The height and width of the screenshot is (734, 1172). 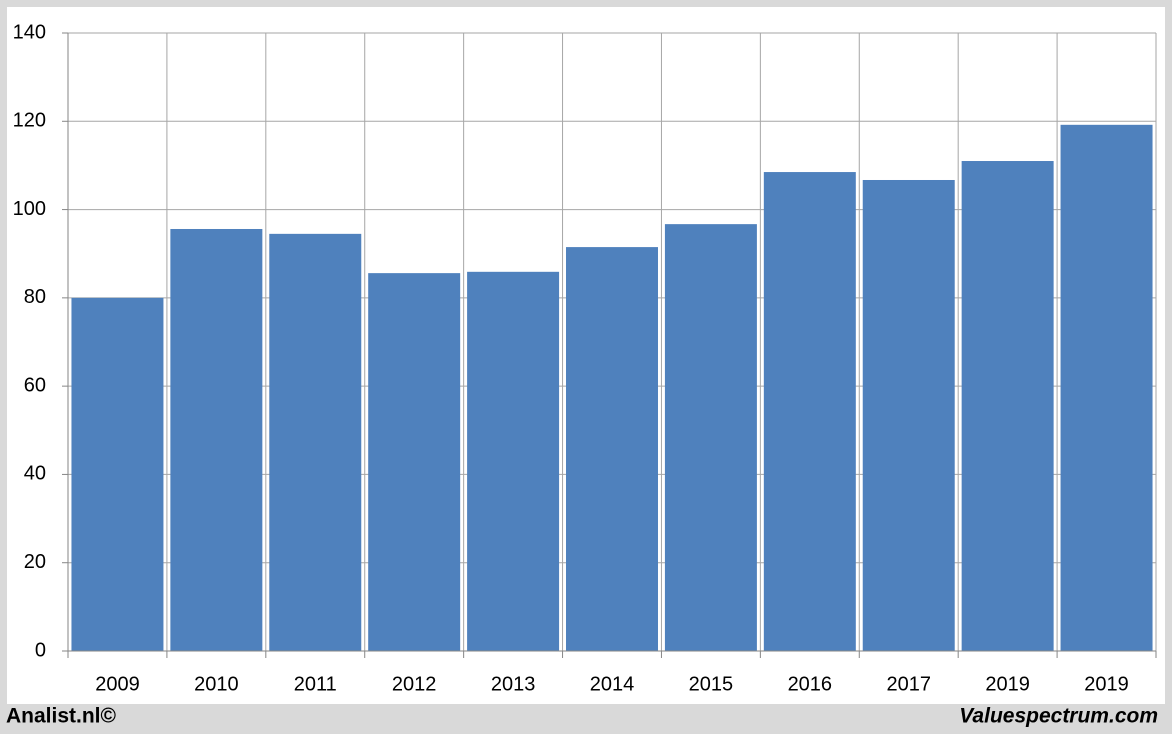 What do you see at coordinates (35, 297) in the screenshot?
I see `y-tick-label: 80` at bounding box center [35, 297].